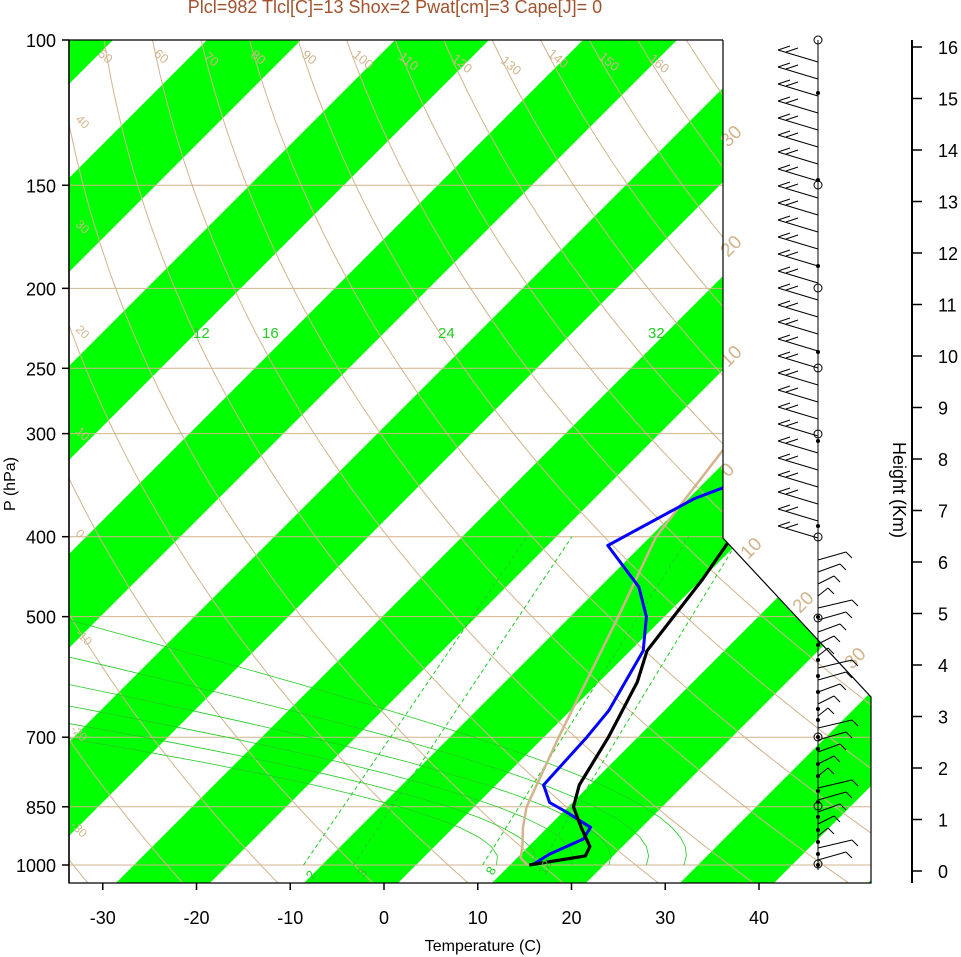 This screenshot has width=961, height=957. I want to click on temperature-tick-label: -20, so click(196, 918).